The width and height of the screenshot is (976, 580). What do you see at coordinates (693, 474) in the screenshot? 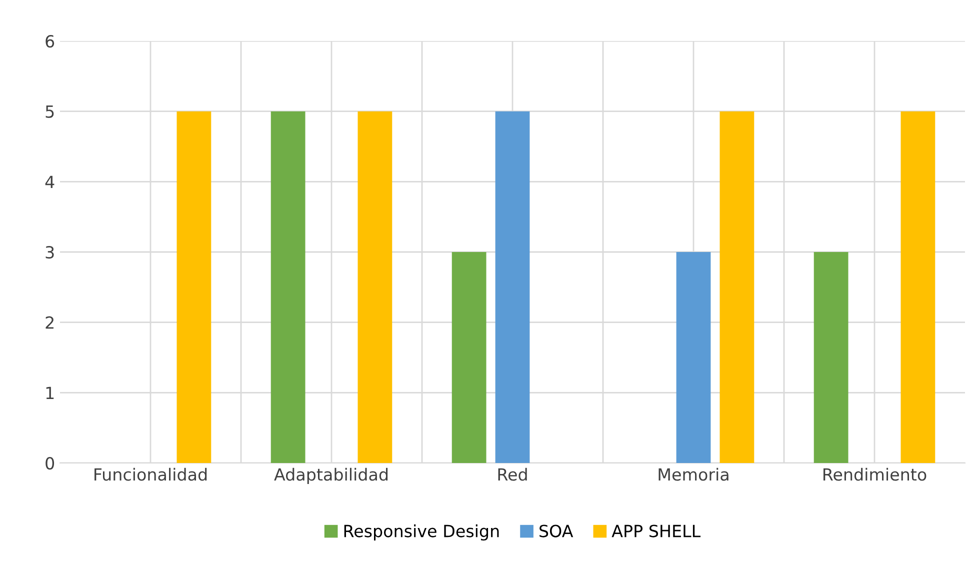
I see `x-tick-label: Memoria` at bounding box center [693, 474].